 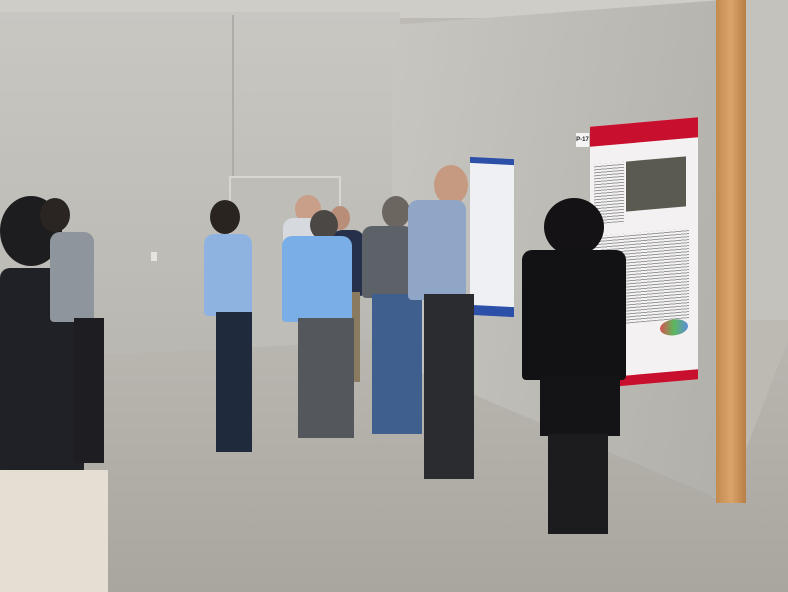 I want to click on poster-blue, so click(x=492, y=237).